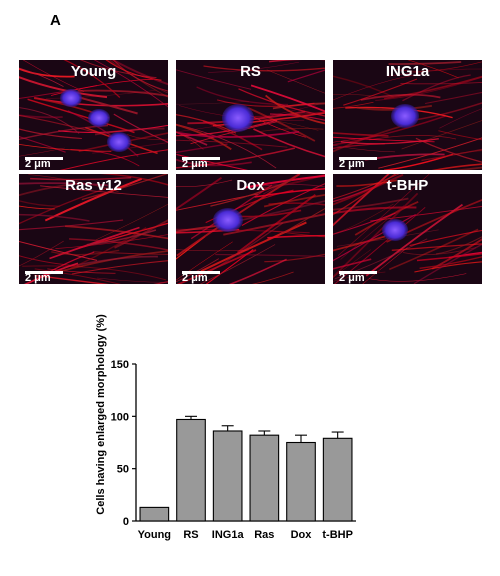  I want to click on y-tick-label: 100, so click(120, 417).